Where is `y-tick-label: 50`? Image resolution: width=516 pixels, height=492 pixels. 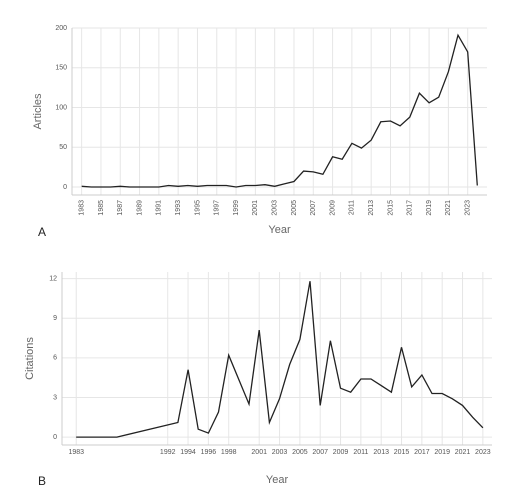
y-tick-label: 50 is located at coordinates (63, 147).